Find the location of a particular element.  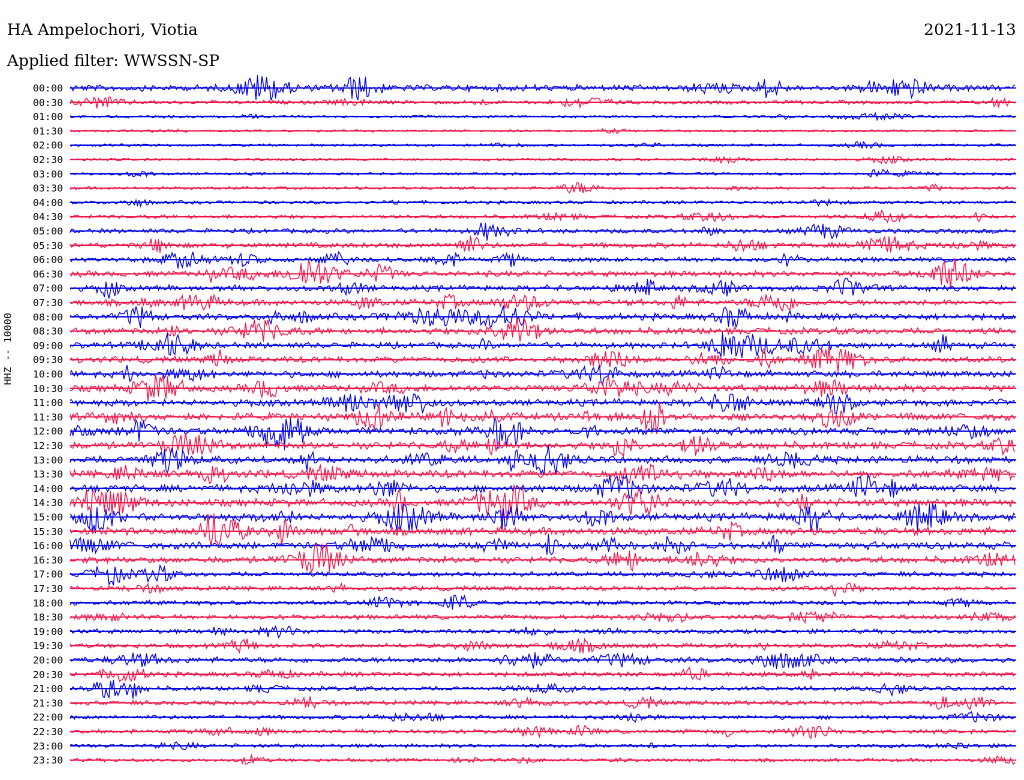

row-time-label: 09:00 is located at coordinates (48, 346).